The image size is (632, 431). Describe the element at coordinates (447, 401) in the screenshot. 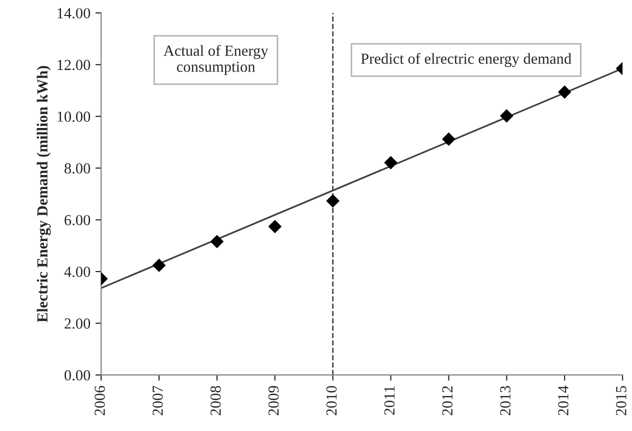

I see `x-tick-label: 2012` at that location.